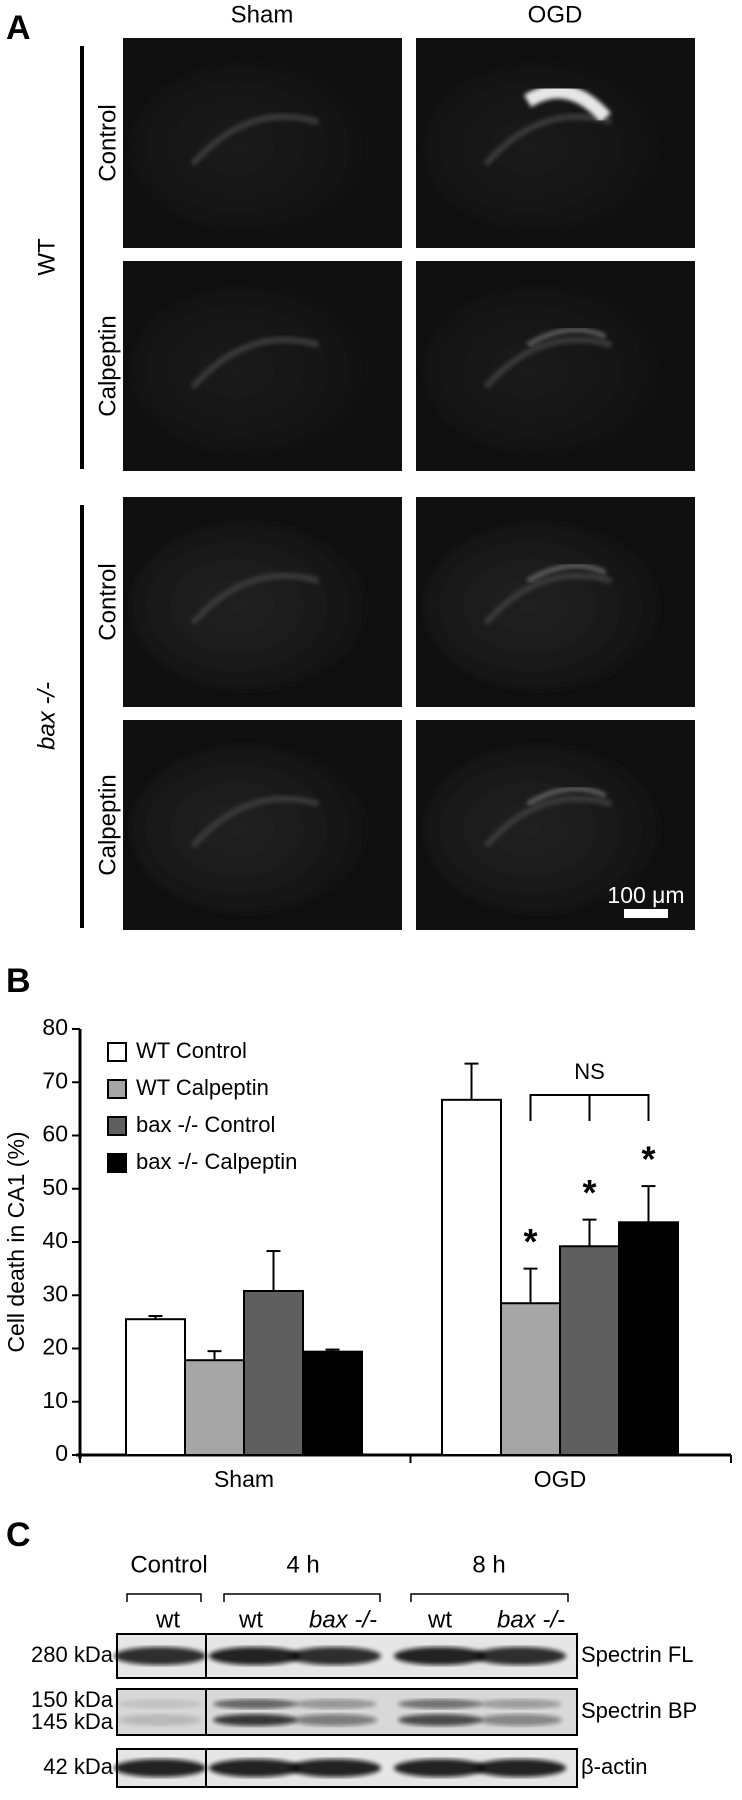 This screenshot has width=742, height=1800. I want to click on y-axis-label: Cell death in CA1 (%), so click(16, 1241).